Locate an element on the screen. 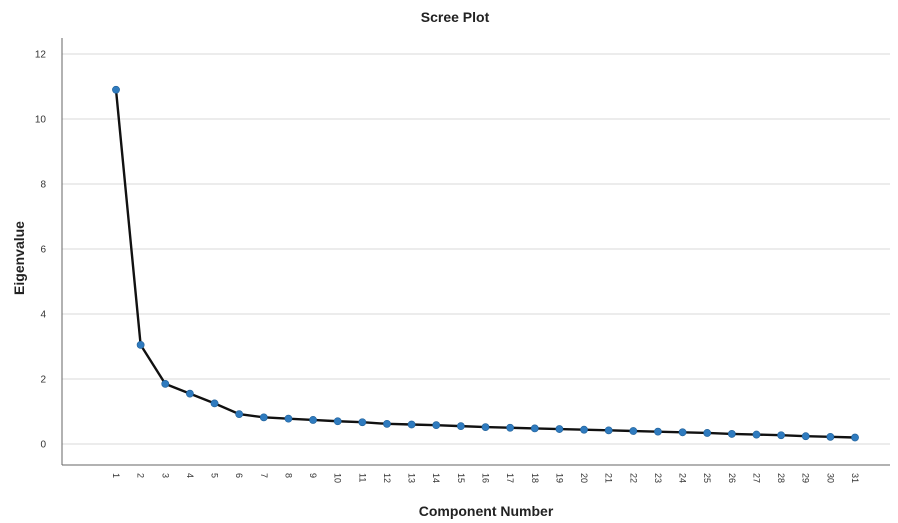 The image size is (898, 523). x-axis-label: Component Number is located at coordinates (486, 511).